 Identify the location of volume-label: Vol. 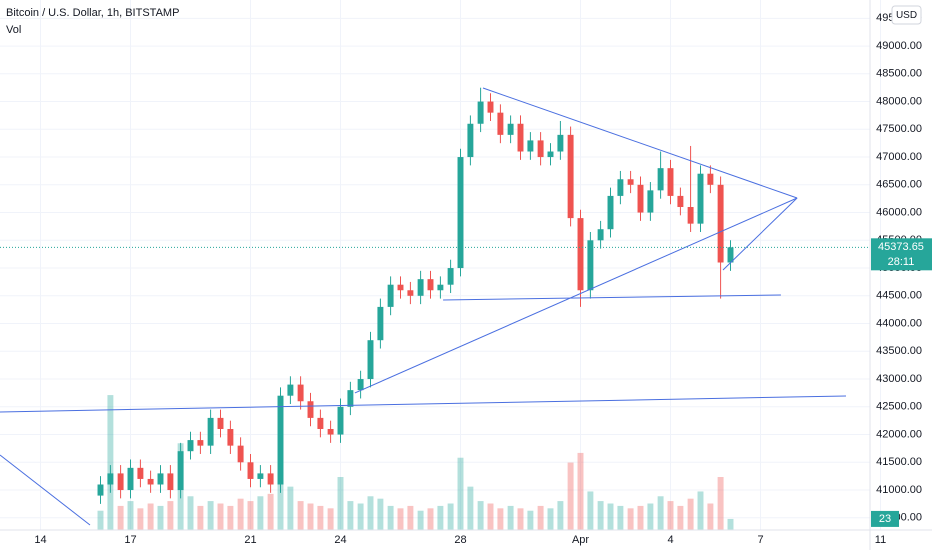
(13, 30).